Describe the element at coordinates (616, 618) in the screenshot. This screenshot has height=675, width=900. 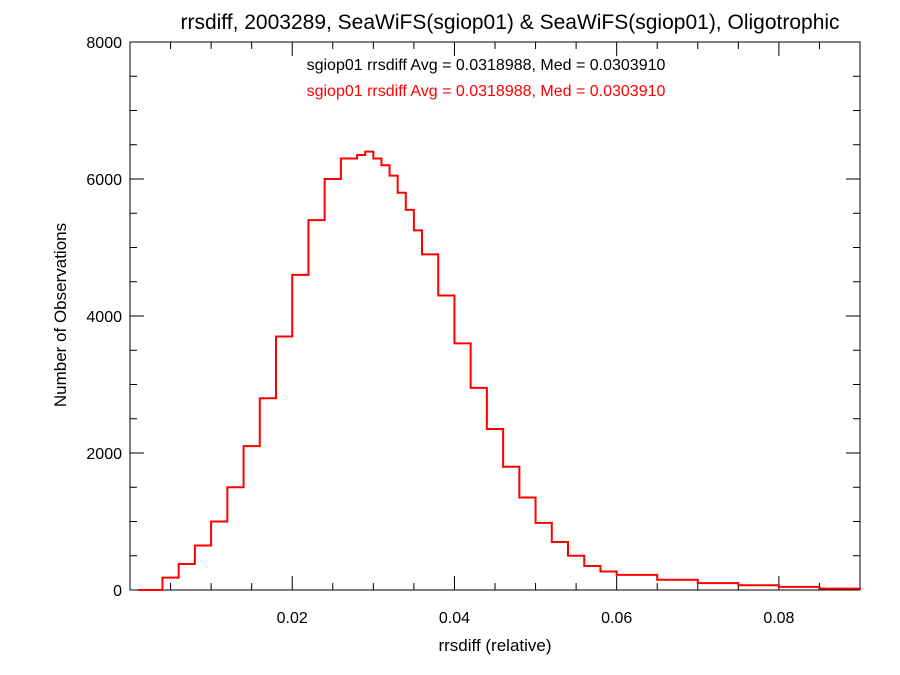
I see `x-tick-label: 0.06` at that location.